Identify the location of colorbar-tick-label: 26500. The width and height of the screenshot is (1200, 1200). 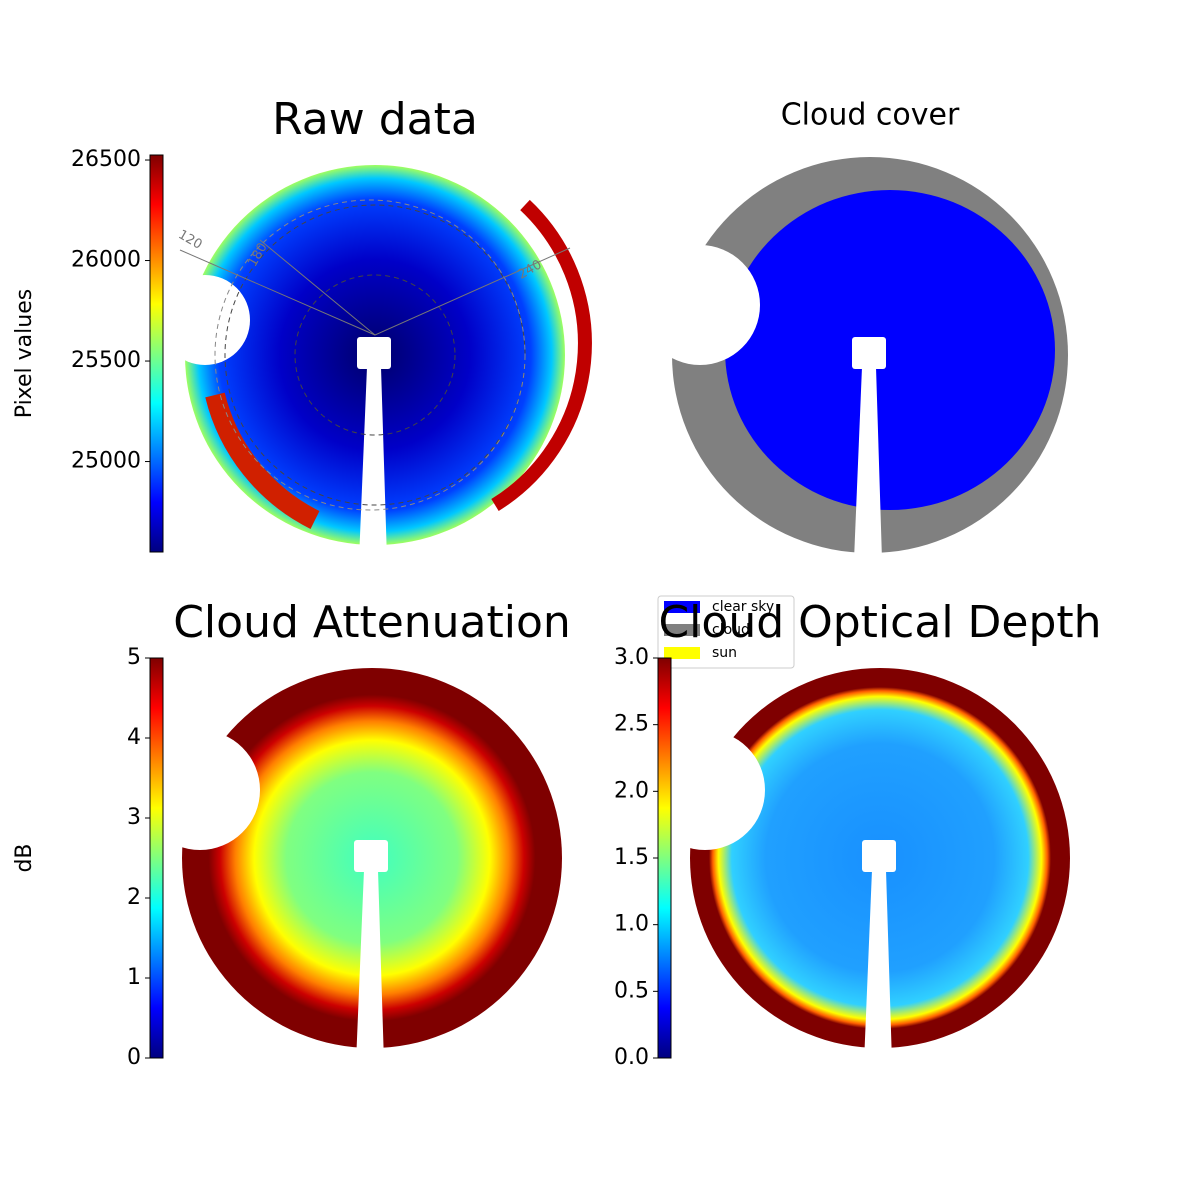
(106, 159).